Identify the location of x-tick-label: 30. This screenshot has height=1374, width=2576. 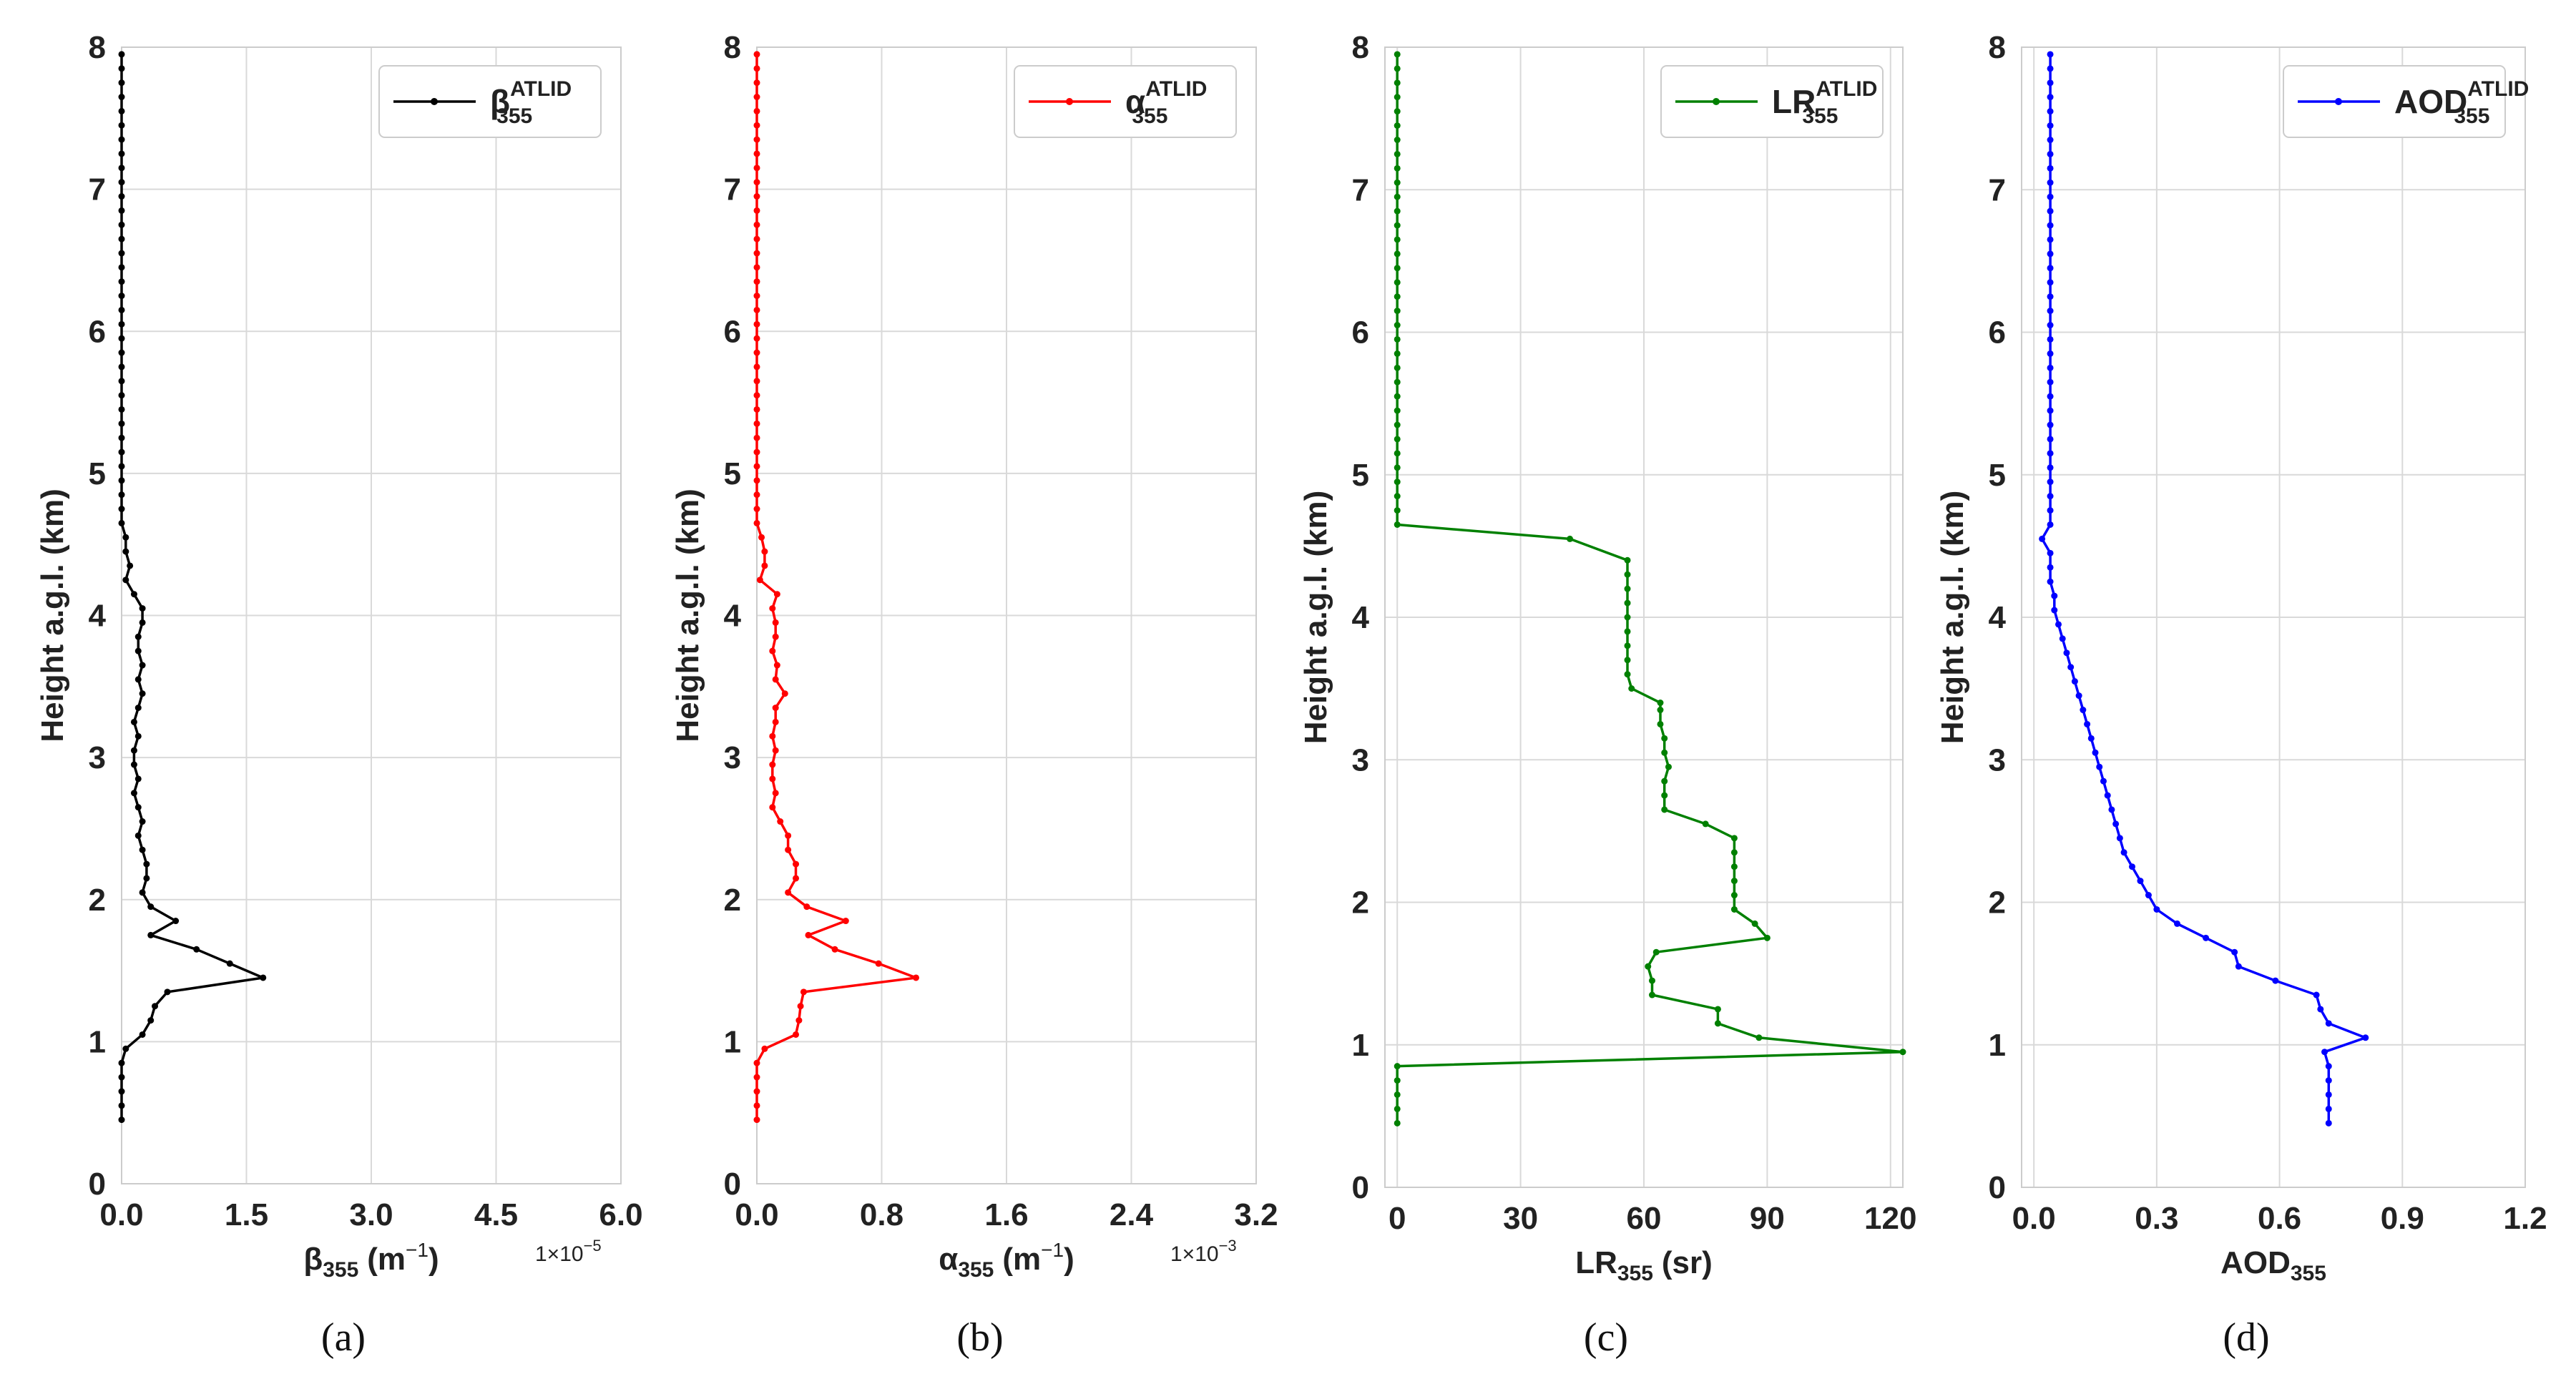
(1520, 1218).